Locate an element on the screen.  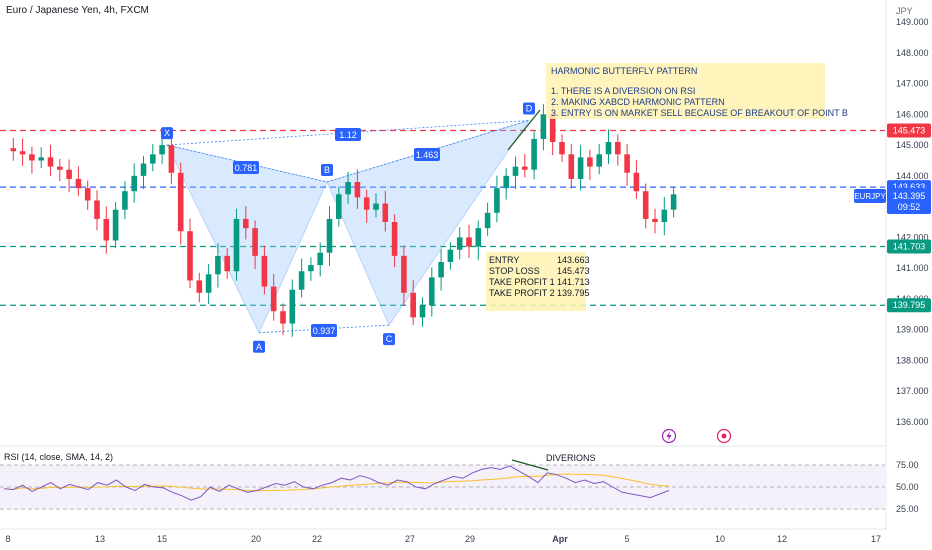
price-tick-1: 148.000 is located at coordinates (912, 53).